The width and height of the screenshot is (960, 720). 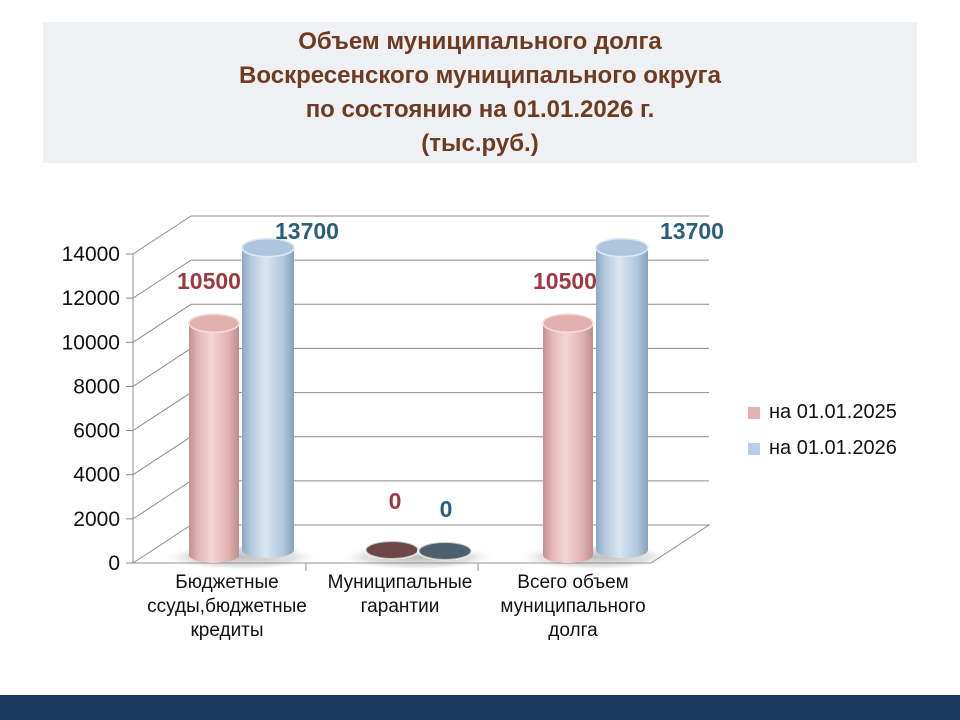 I want to click on legend-item-2025: на 01.01.2025, so click(x=822, y=412).